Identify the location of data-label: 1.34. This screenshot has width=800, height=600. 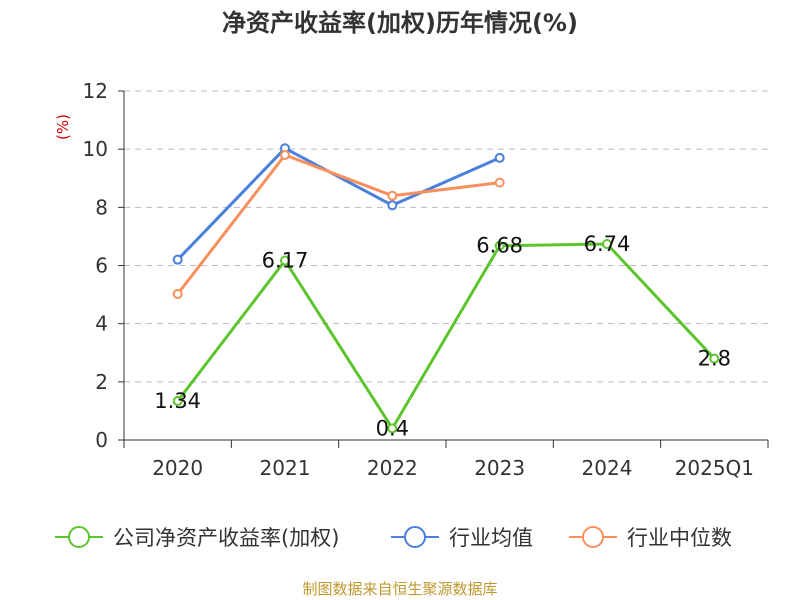
(177, 401).